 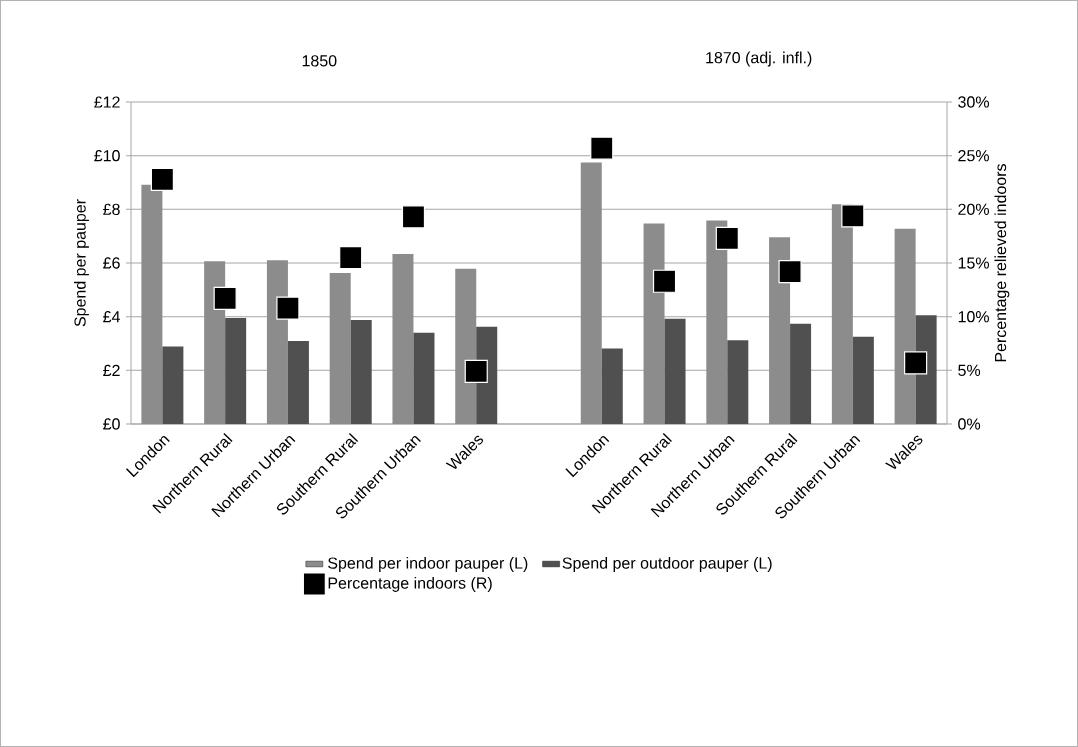 What do you see at coordinates (973, 209) in the screenshot?
I see `y2-tick-label: 20%` at bounding box center [973, 209].